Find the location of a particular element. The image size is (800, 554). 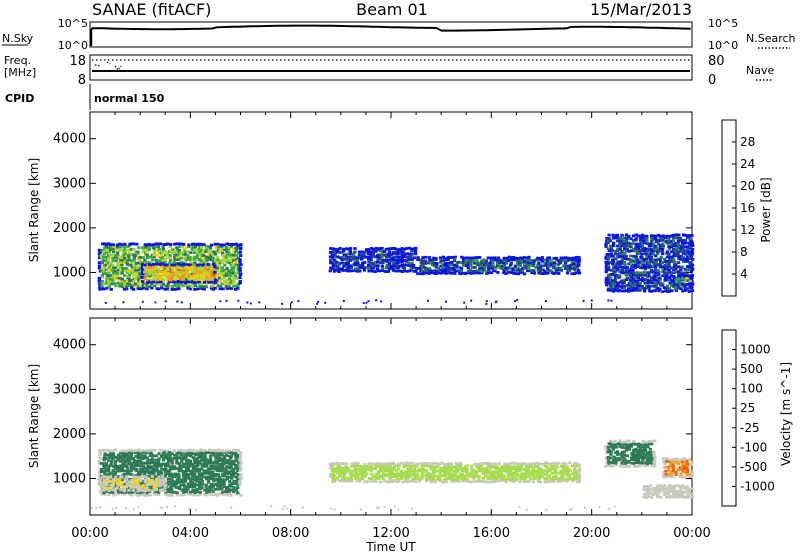

freq-label-1: Freq. is located at coordinates (17, 60).